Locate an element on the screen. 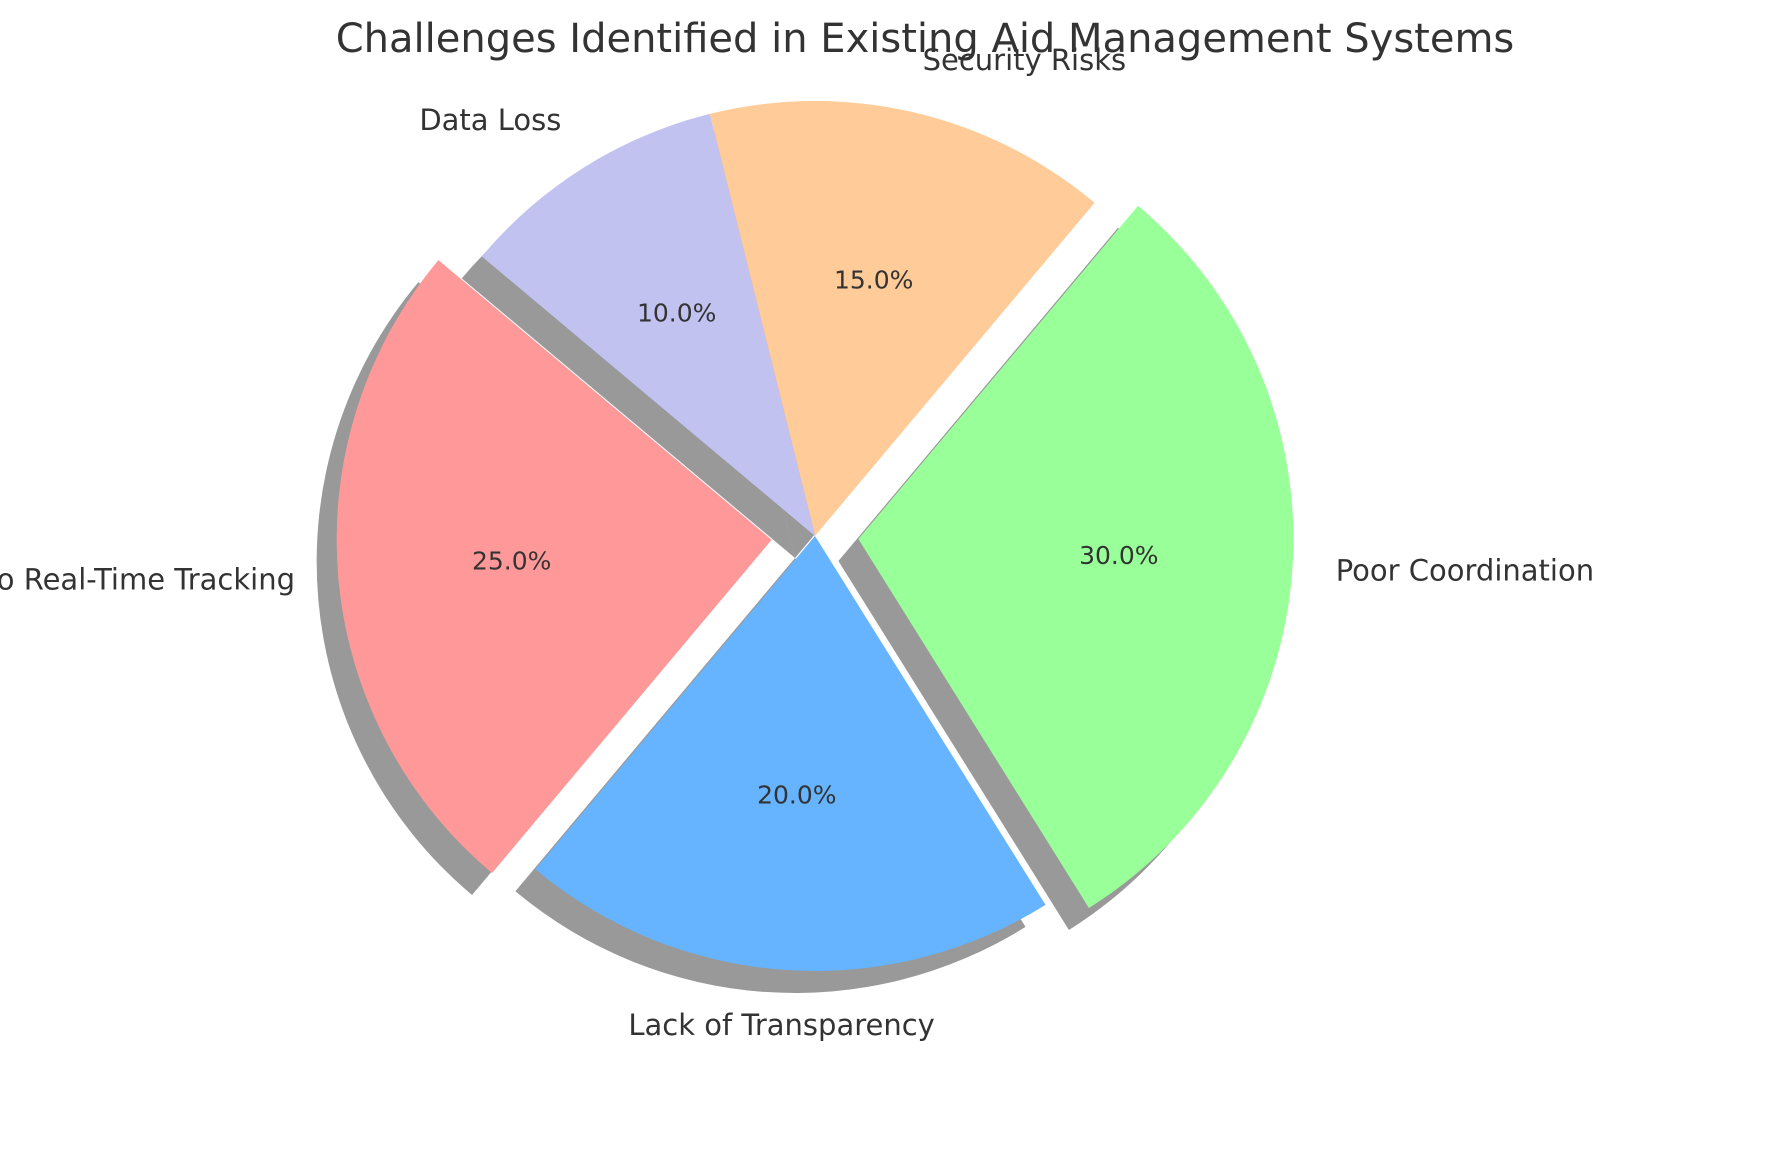 The height and width of the screenshot is (1168, 1778). pie-slice-no-real-time-tracking is located at coordinates (554, 567).